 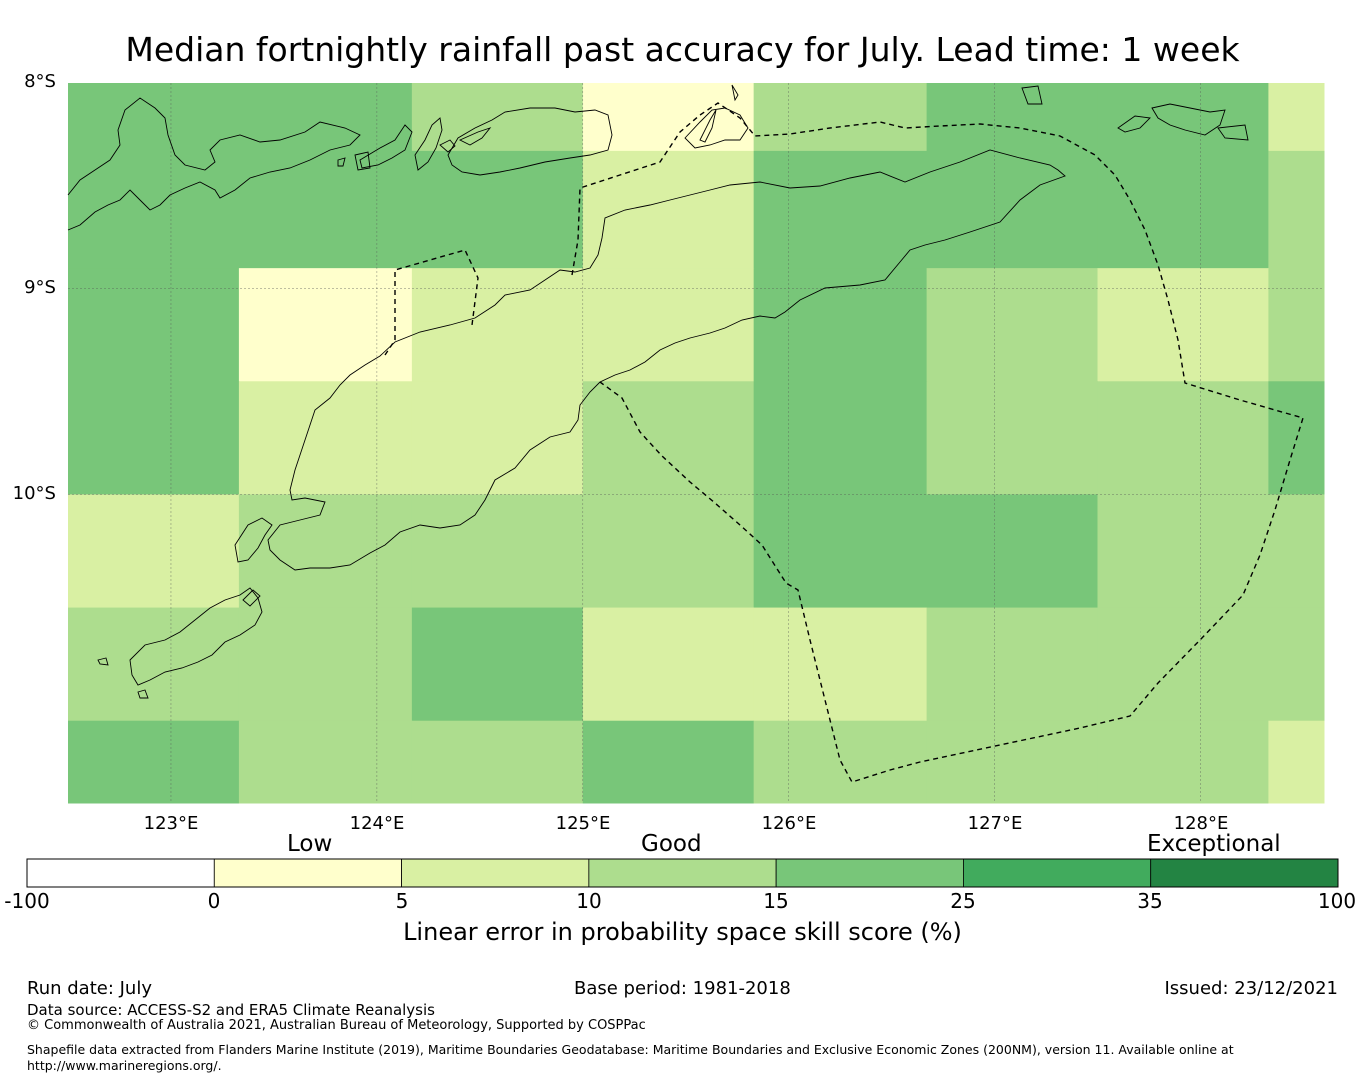 What do you see at coordinates (789, 823) in the screenshot?
I see `lon-label-126e: 126°E` at bounding box center [789, 823].